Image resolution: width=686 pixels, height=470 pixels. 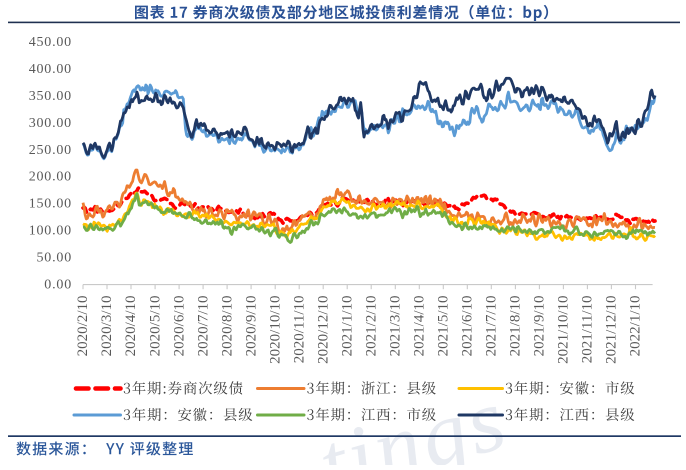 What do you see at coordinates (444, 326) in the screenshot?
I see `svg-text: 2021/5/10` at bounding box center [444, 326].